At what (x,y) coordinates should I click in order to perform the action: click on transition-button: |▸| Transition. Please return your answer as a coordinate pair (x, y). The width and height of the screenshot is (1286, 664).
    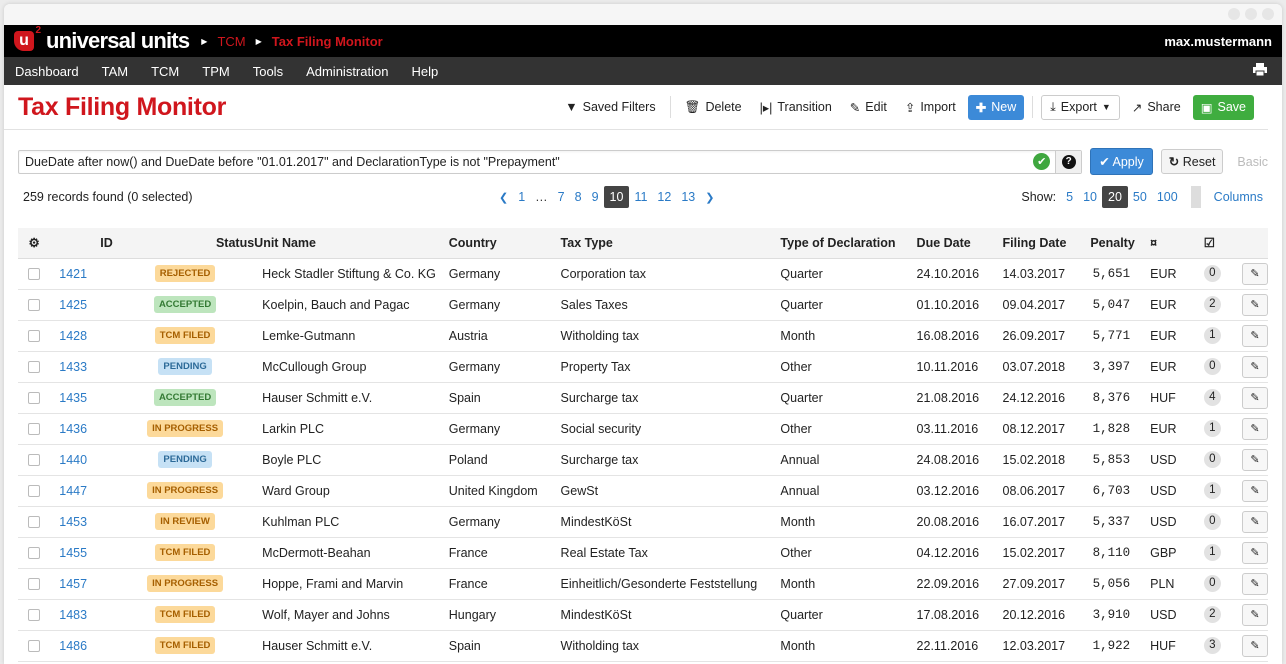
    Looking at the image, I should click on (795, 107).